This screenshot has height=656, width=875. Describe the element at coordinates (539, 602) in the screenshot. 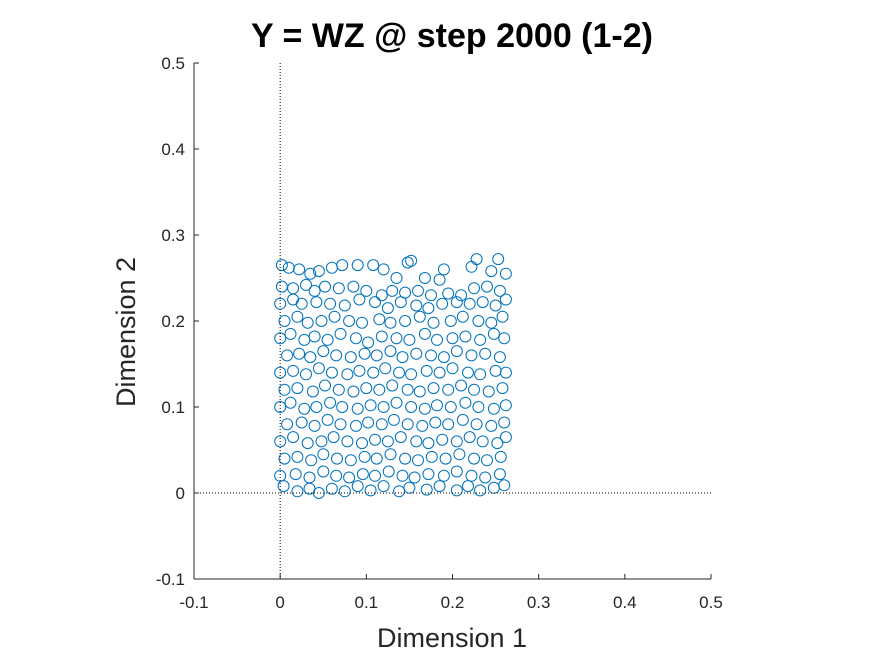

I see `x-tick-label: 0.3` at that location.